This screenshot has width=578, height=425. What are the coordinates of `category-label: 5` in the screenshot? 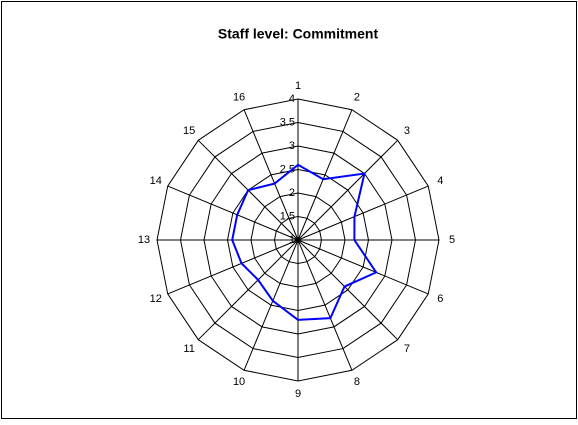 It's located at (452, 240).